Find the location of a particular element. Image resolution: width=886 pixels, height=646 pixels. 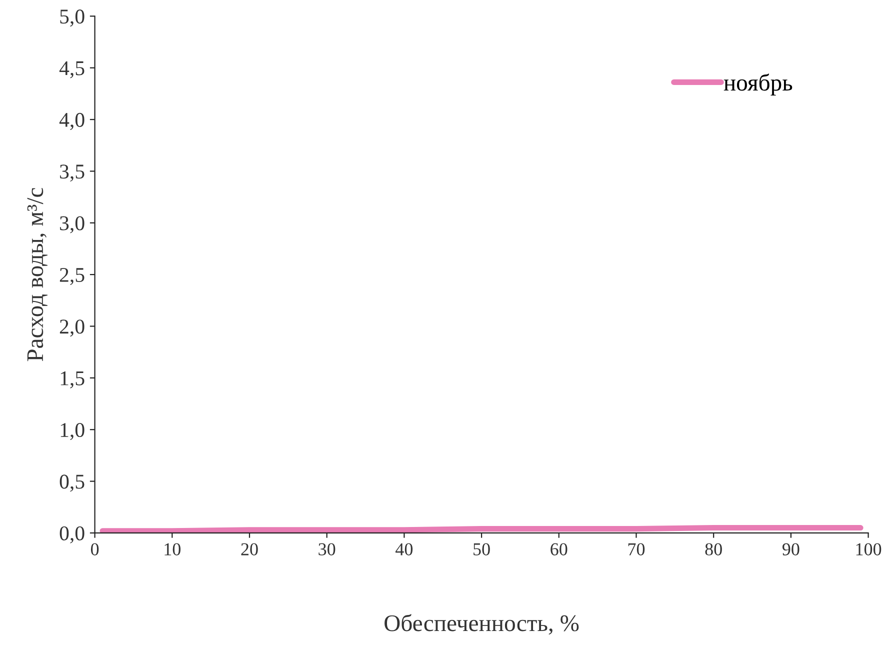

x-tick-label: 0 is located at coordinates (94, 549).